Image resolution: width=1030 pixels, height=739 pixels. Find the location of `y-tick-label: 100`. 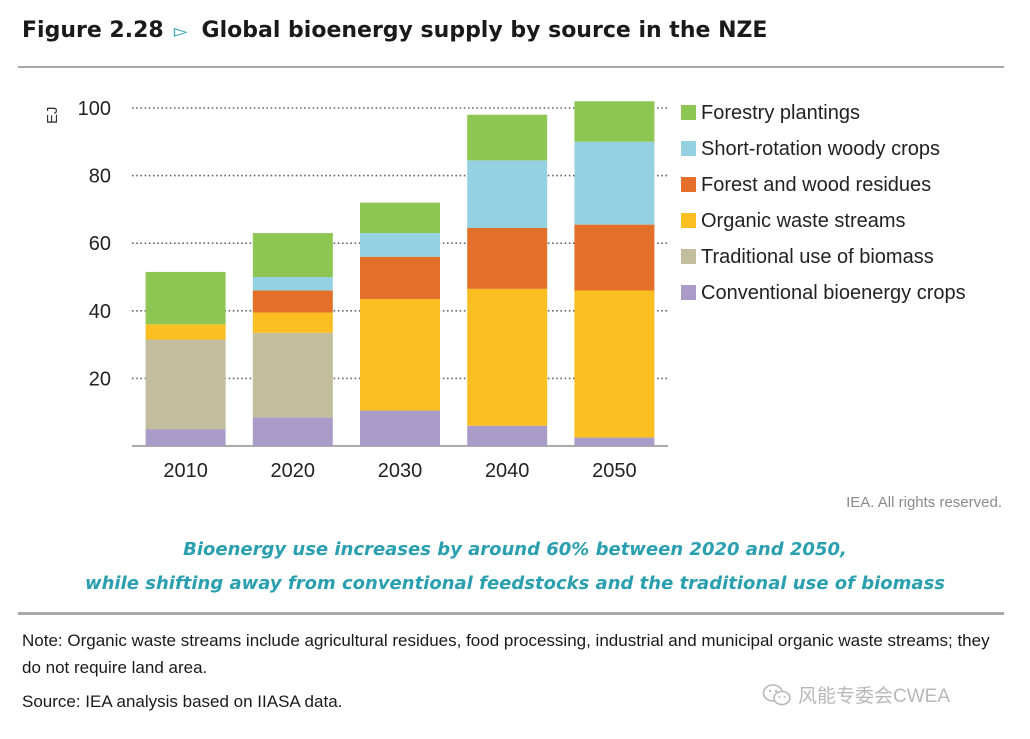

y-tick-label: 100 is located at coordinates (94, 109).